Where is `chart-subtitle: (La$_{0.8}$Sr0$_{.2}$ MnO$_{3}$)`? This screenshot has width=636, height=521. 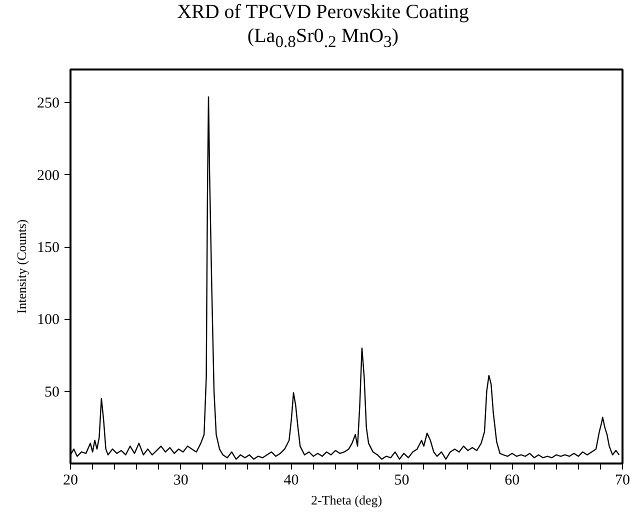 chart-subtitle: (La$_{0.8}$Sr0$_{.2}$ MnO$_{3}$) is located at coordinates (323, 38).